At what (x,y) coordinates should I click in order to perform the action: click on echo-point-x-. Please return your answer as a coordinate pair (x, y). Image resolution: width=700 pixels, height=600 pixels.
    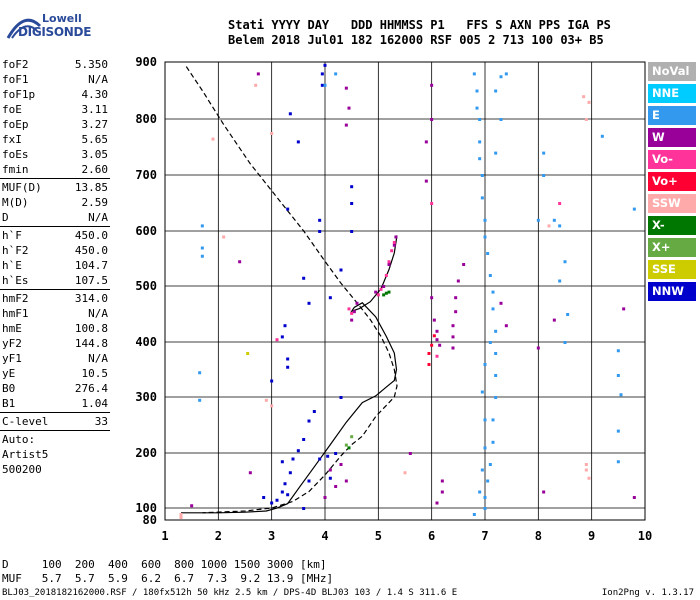
    Looking at the image, I should click on (346, 445).